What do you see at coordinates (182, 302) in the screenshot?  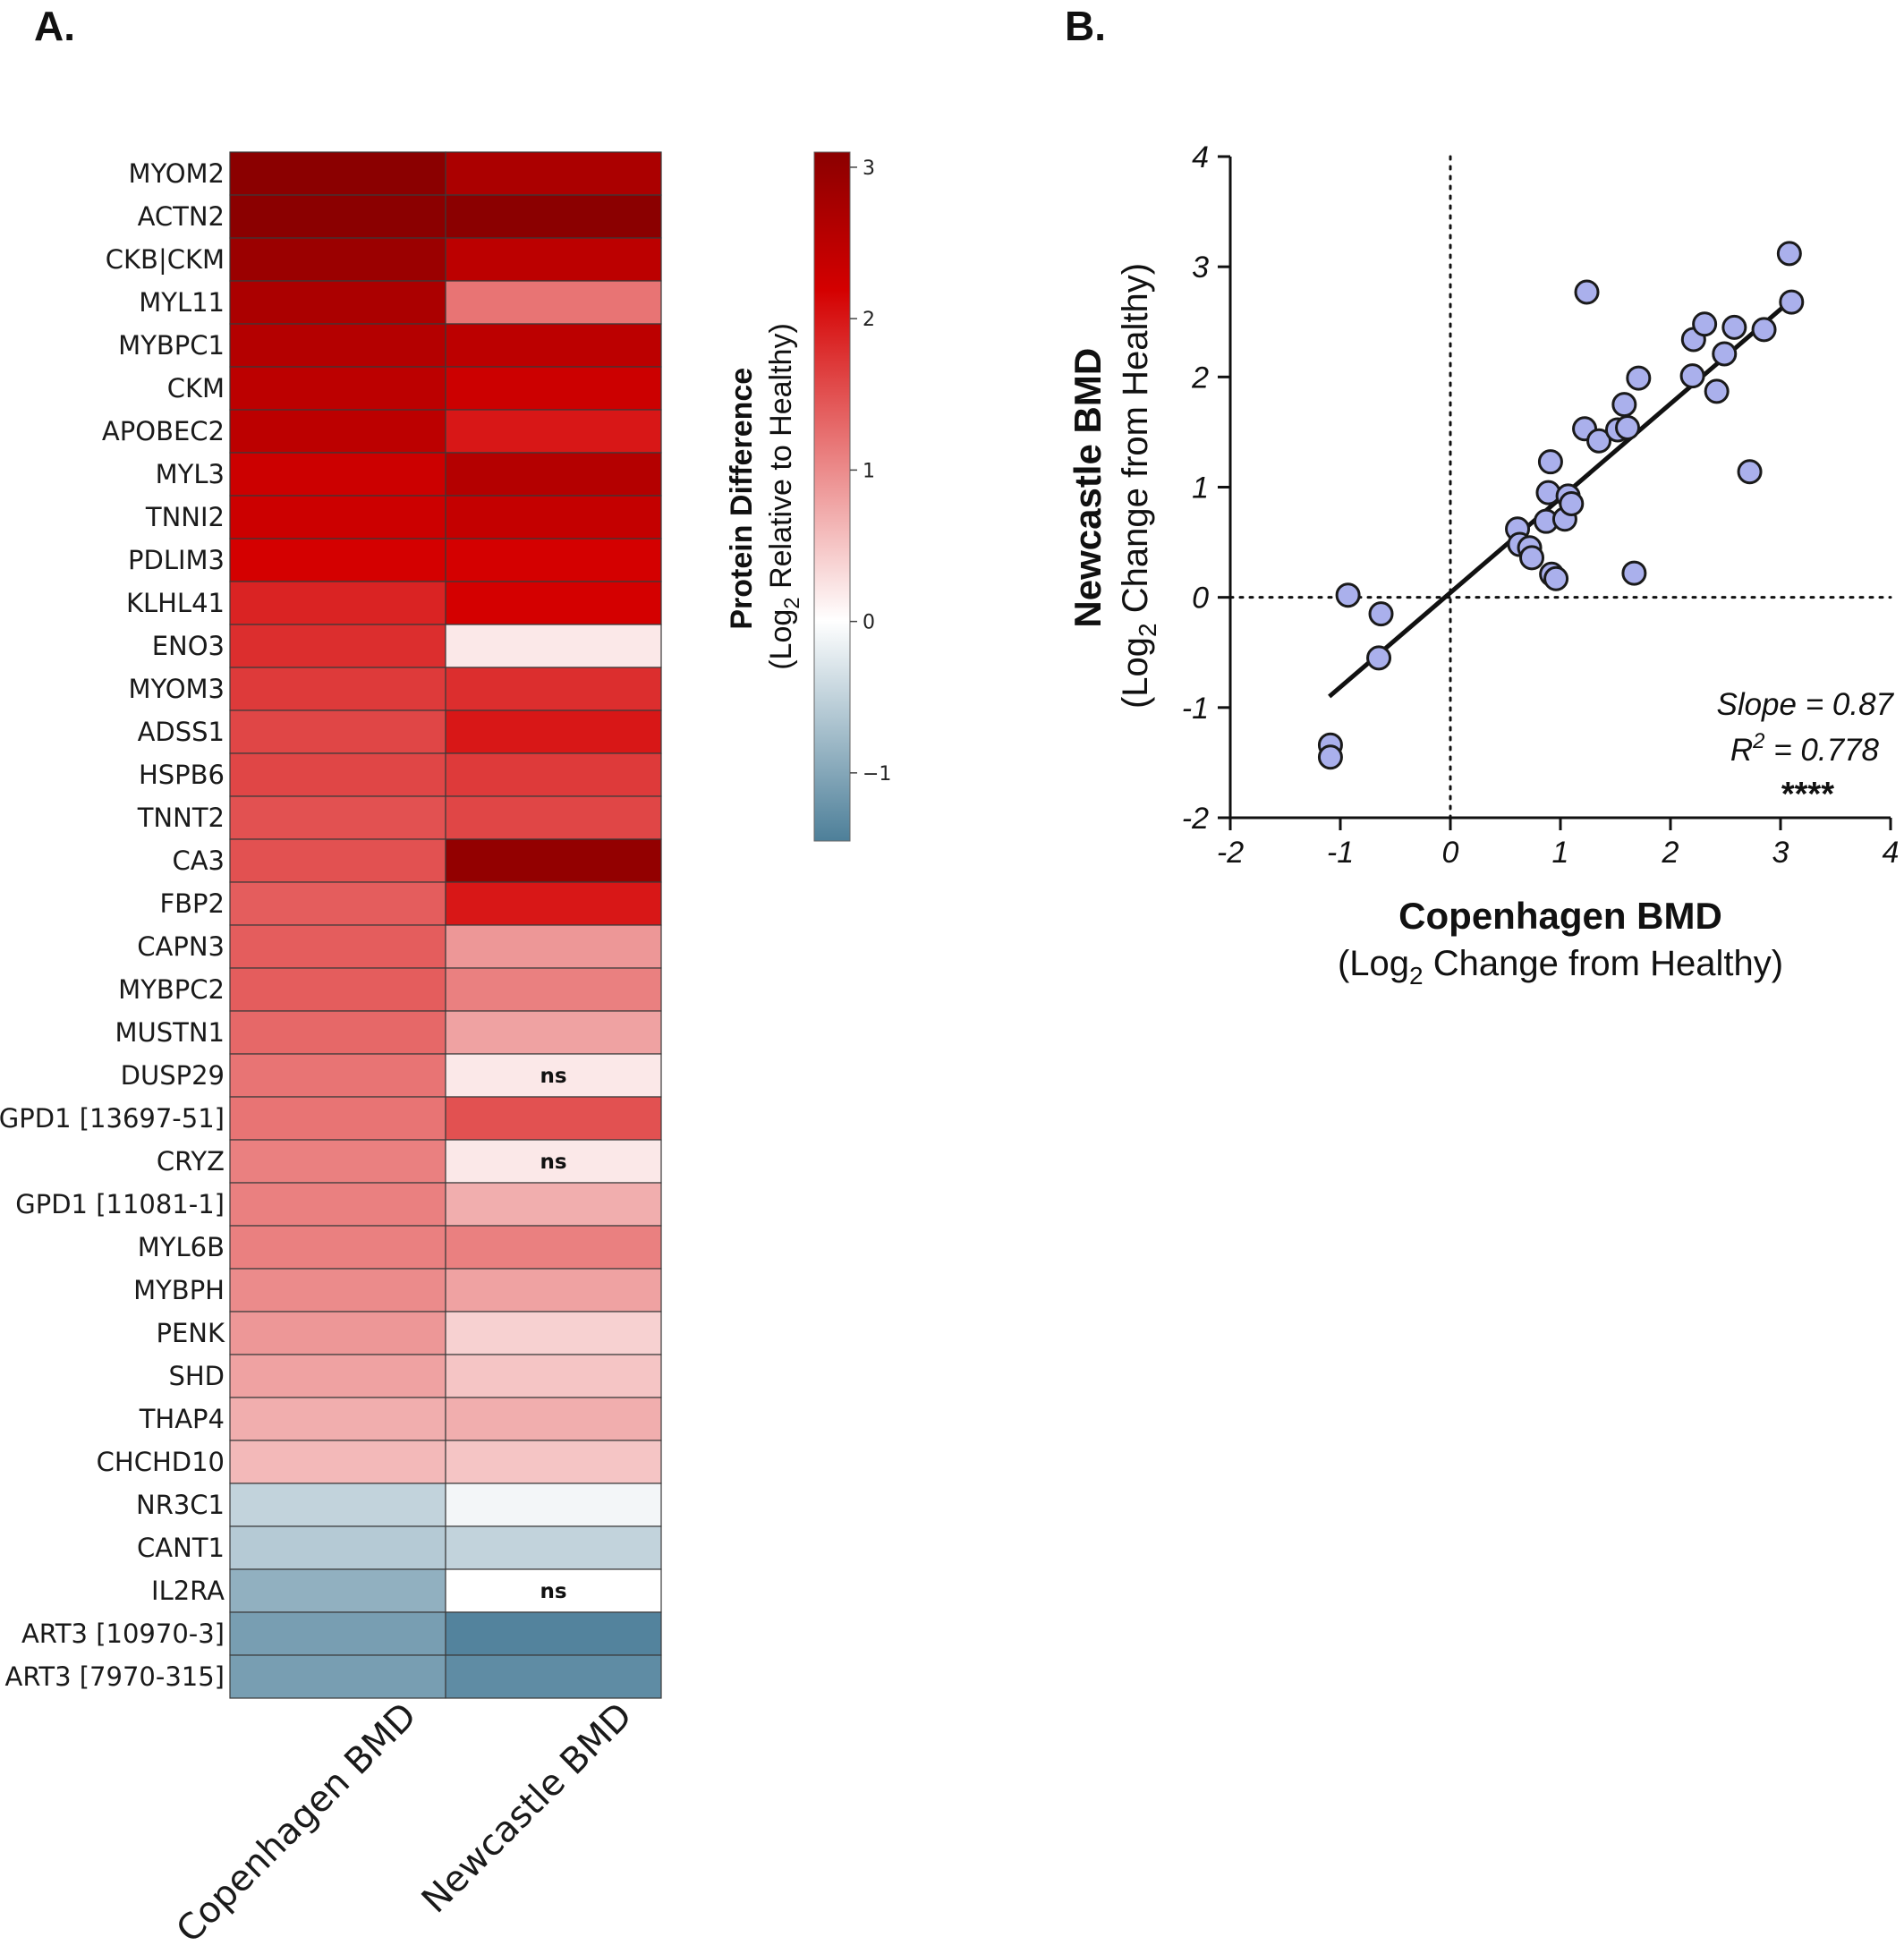 I see `row-label: MYL11` at bounding box center [182, 302].